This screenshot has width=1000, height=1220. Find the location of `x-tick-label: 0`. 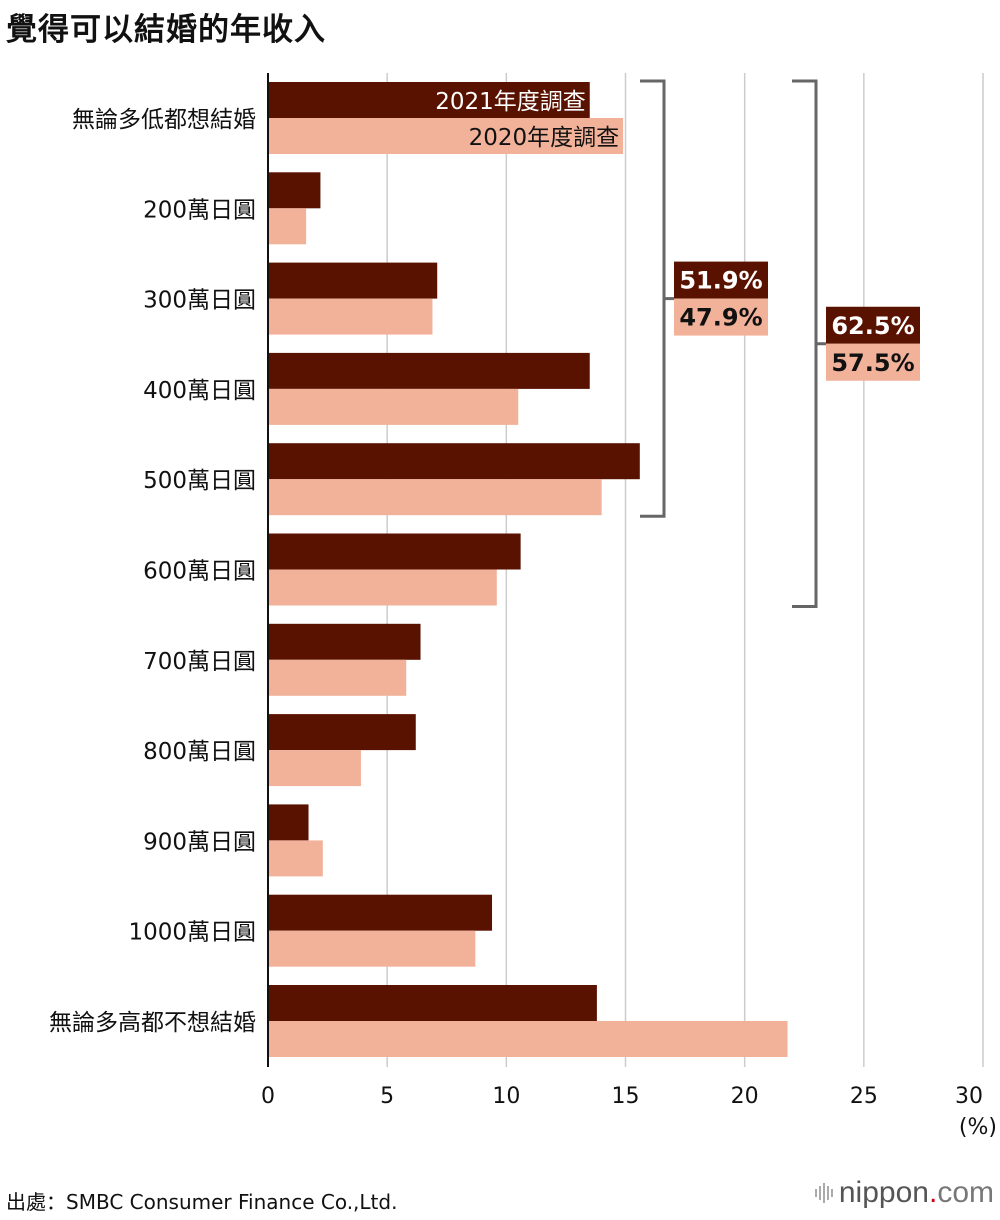

x-tick-label: 0 is located at coordinates (268, 1096).